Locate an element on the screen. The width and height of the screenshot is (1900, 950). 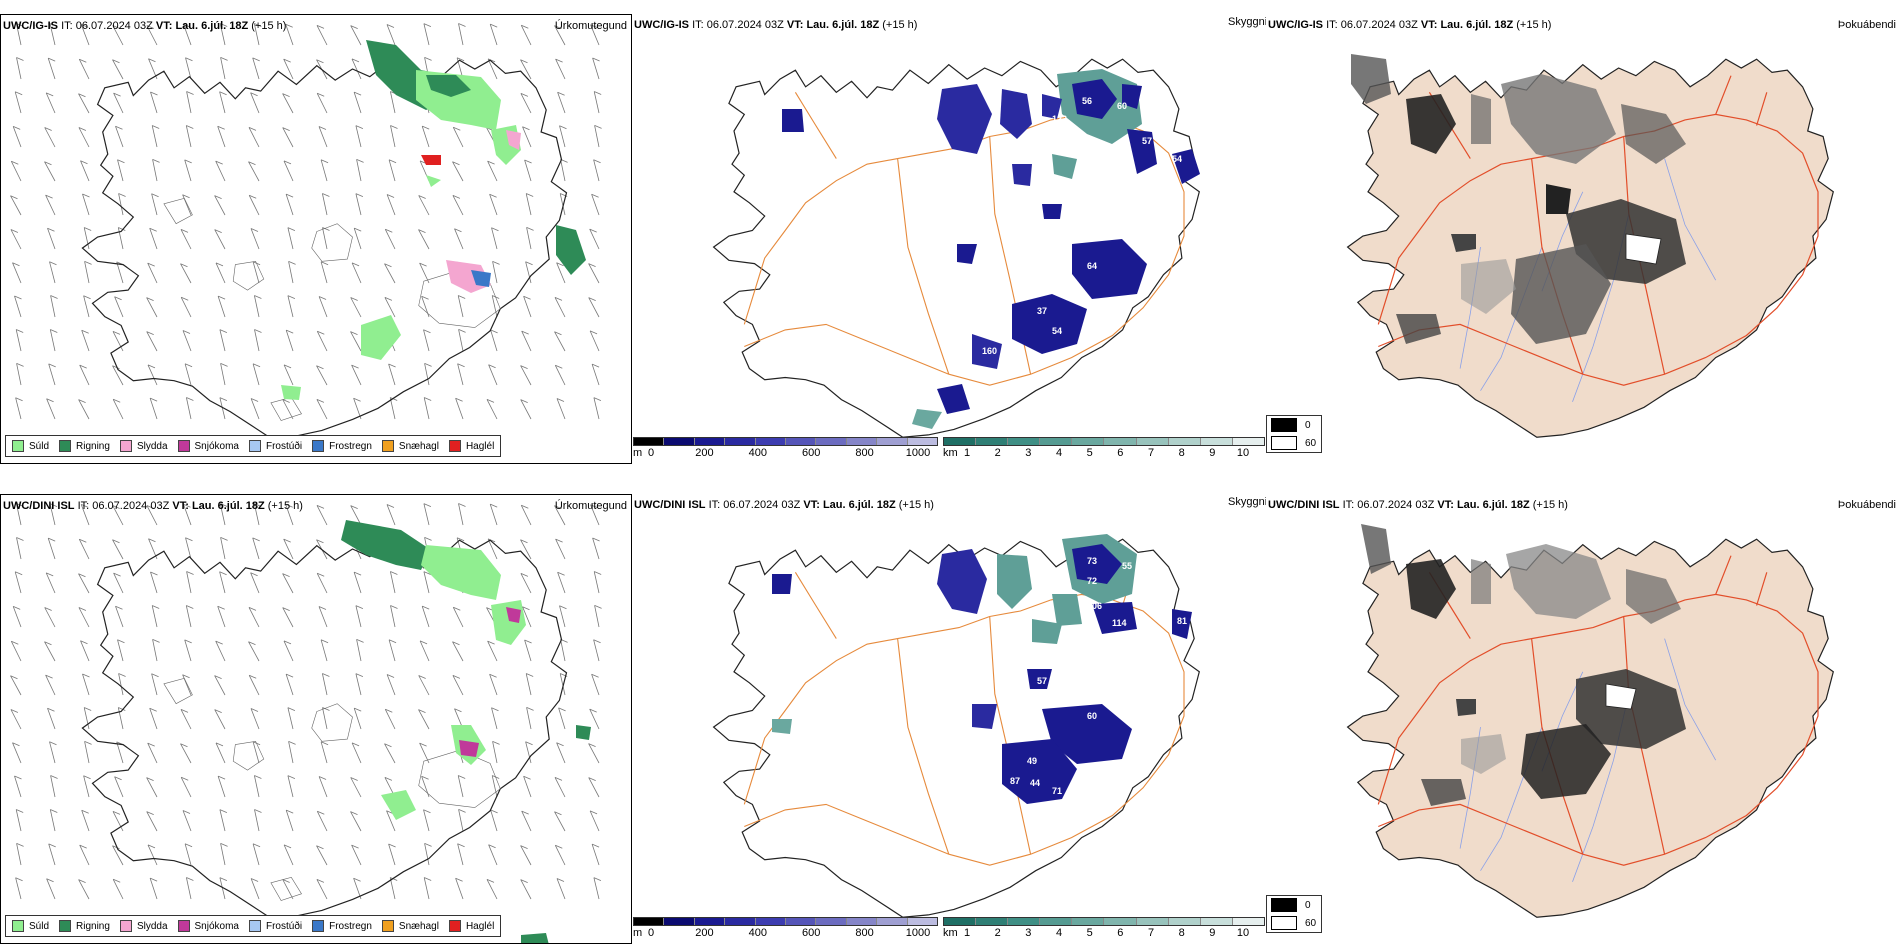
colorbar-tick: 6 is located at coordinates (1120, 933).